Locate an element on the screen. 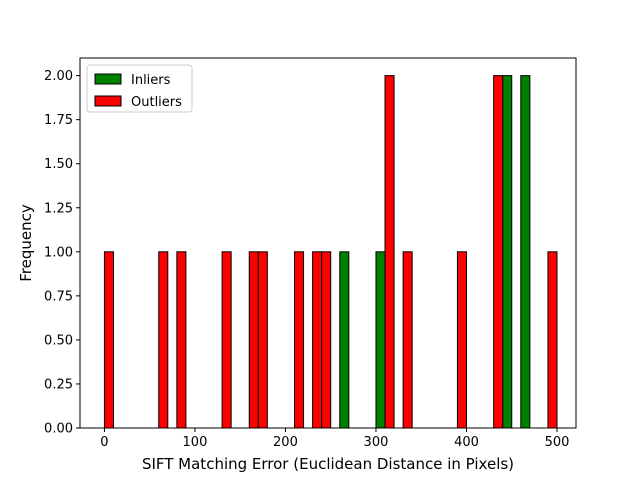  y-tick-label-0: 0.00 is located at coordinates (58, 429).